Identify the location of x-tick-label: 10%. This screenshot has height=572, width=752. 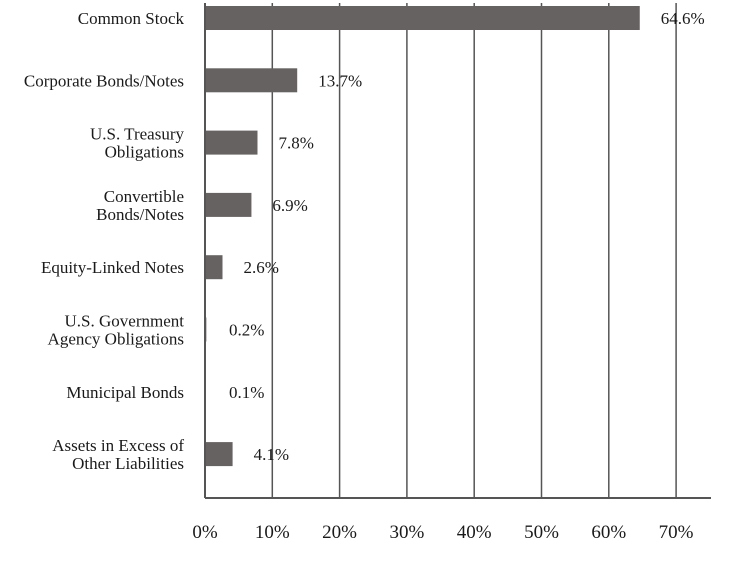
(272, 532).